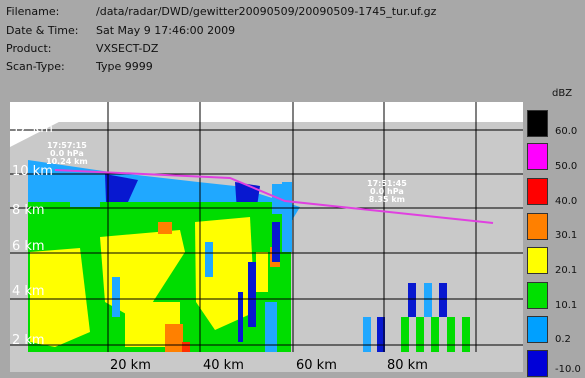 The height and width of the screenshot is (378, 585). Describe the element at coordinates (28, 340) in the screenshot. I see `y-label-2km: 2 km` at that location.